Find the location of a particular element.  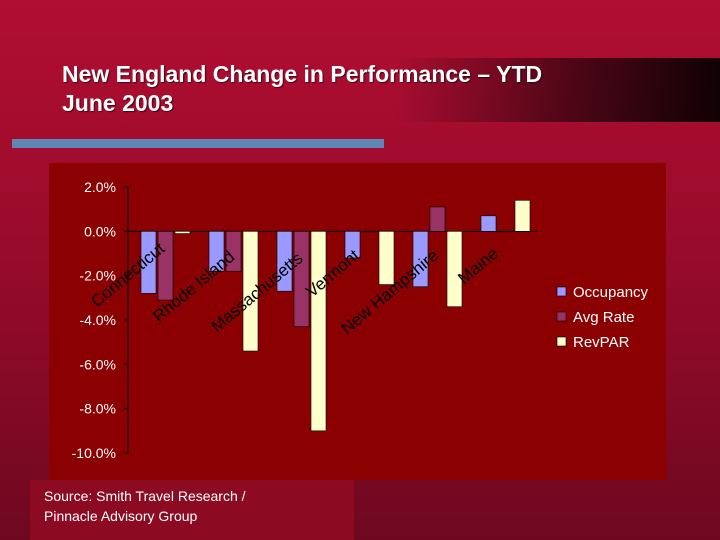

bar-occupancy-vermont is located at coordinates (352, 245).